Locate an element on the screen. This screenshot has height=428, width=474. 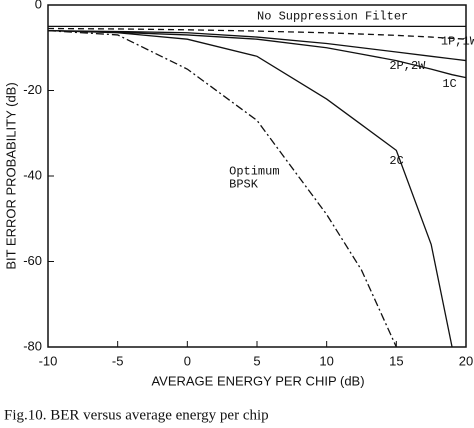
series-label-line: Optimum is located at coordinates (258, 172).